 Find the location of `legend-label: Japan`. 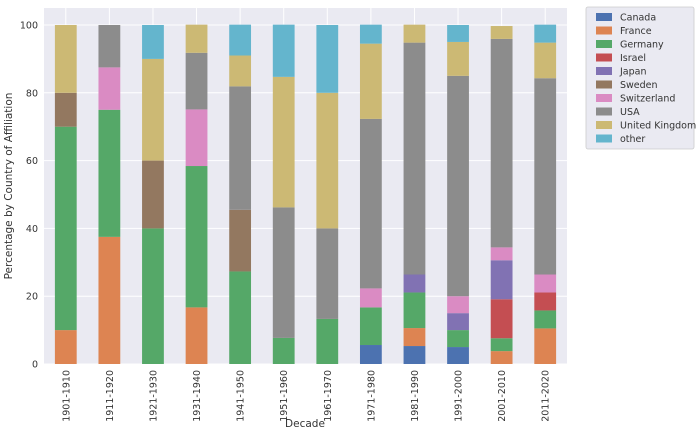

legend-label: Japan is located at coordinates (633, 72).